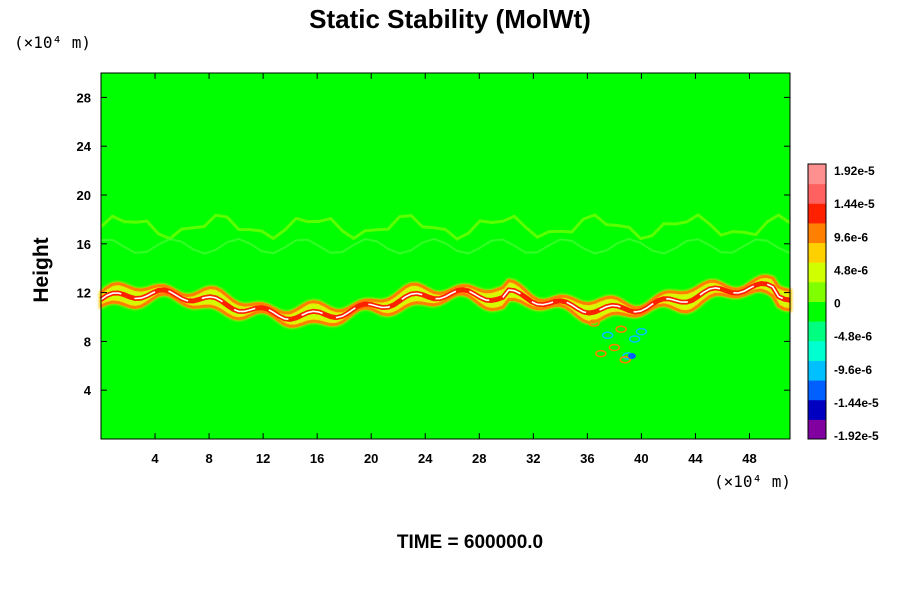 This screenshot has height=600, width=900. What do you see at coordinates (263, 458) in the screenshot?
I see `x-tick-label: 12` at bounding box center [263, 458].